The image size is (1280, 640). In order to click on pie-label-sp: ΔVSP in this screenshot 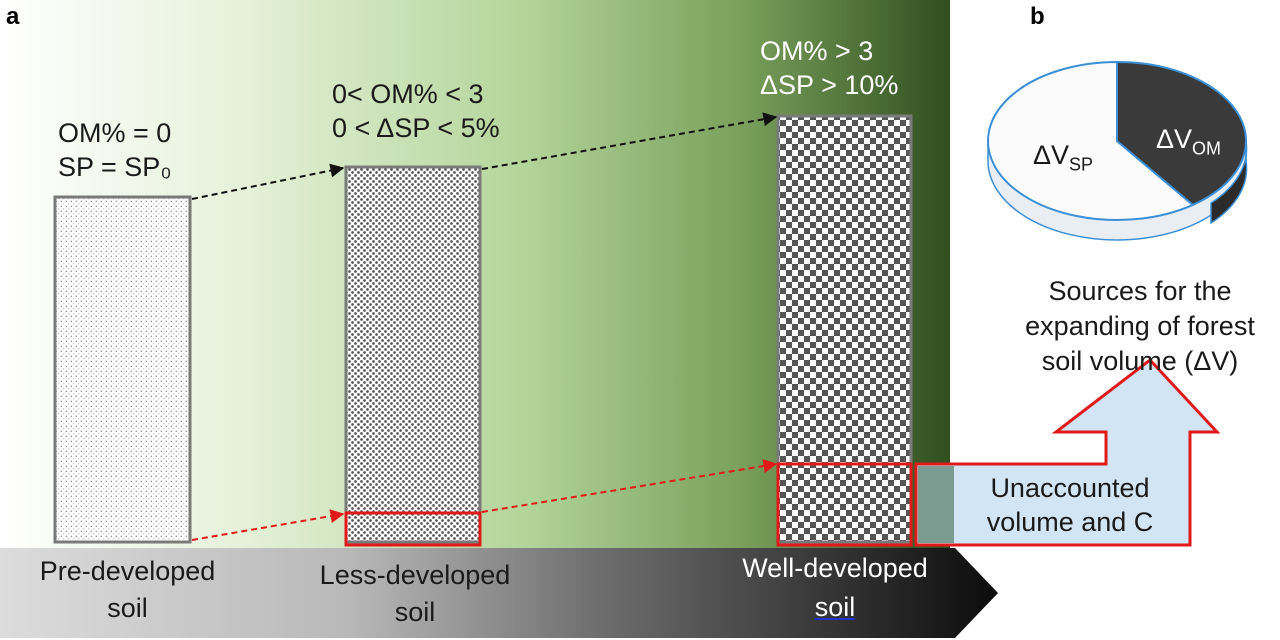, I will do `click(1063, 157)`.